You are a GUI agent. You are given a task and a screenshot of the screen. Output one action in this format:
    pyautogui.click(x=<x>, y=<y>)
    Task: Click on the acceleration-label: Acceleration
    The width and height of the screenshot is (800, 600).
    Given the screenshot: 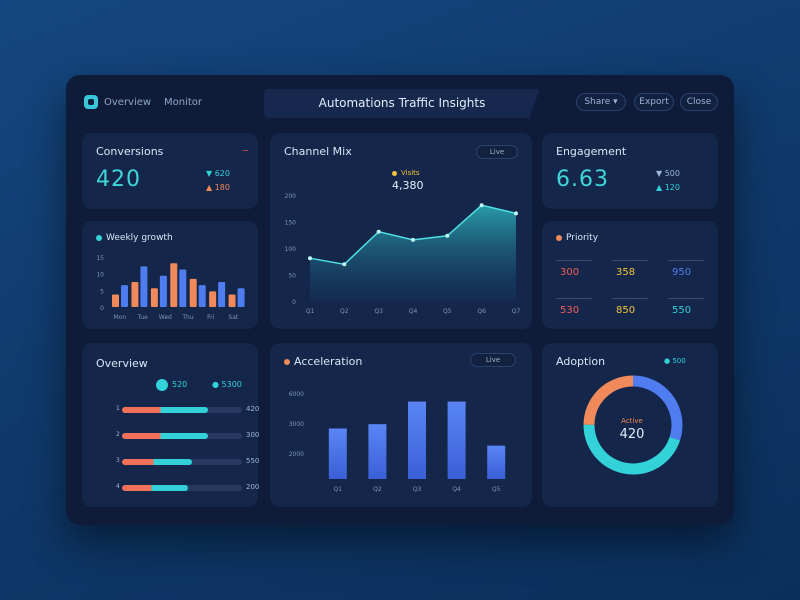 What is the action you would take?
    pyautogui.click(x=328, y=361)
    